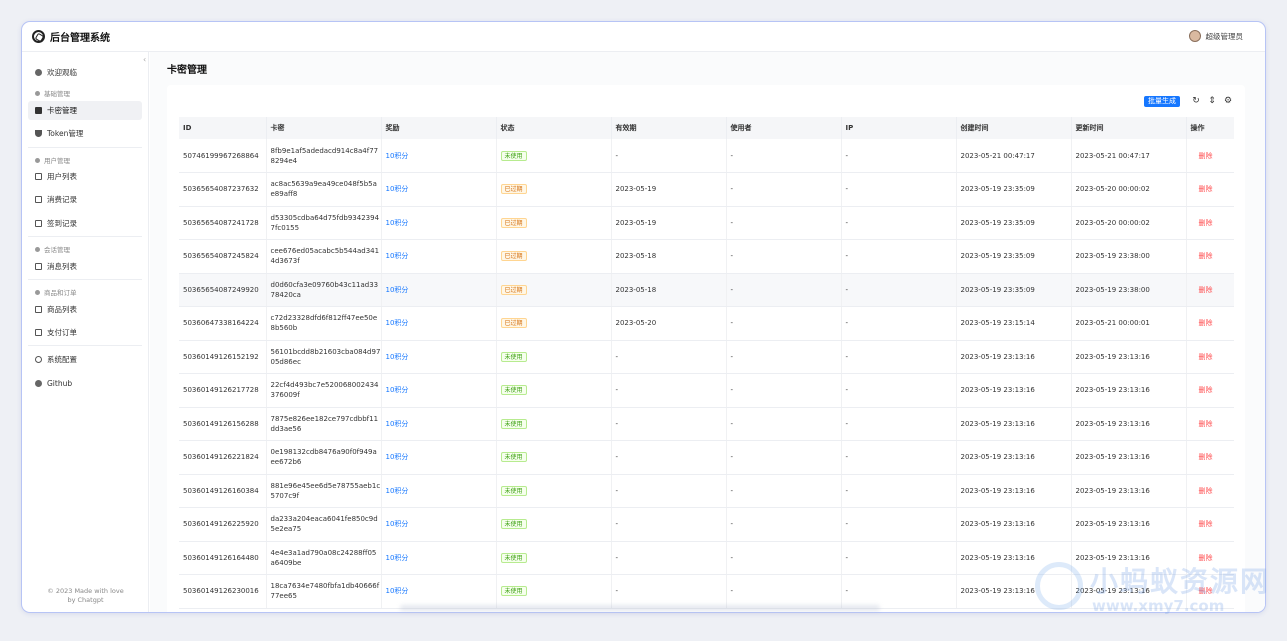 The width and height of the screenshot is (1287, 641). Describe the element at coordinates (85, 359) in the screenshot. I see `sidebar-item-system-config: 系统配置` at that location.